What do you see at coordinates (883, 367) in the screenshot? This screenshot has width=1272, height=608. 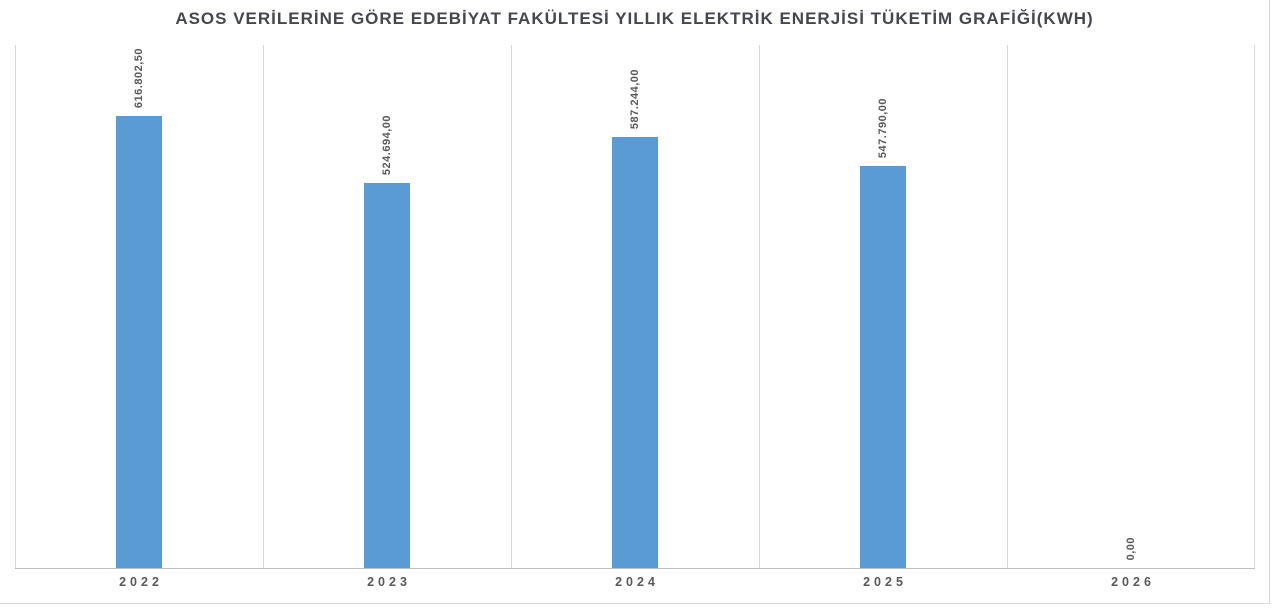 I see `bar-2025` at bounding box center [883, 367].